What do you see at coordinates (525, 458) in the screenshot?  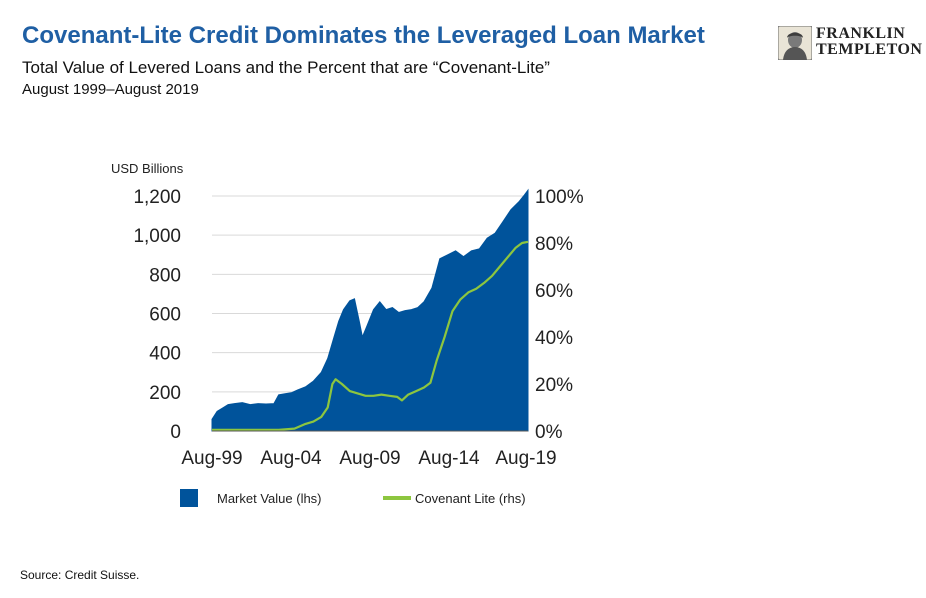 I see `x-tick-label: Aug-19` at bounding box center [525, 458].